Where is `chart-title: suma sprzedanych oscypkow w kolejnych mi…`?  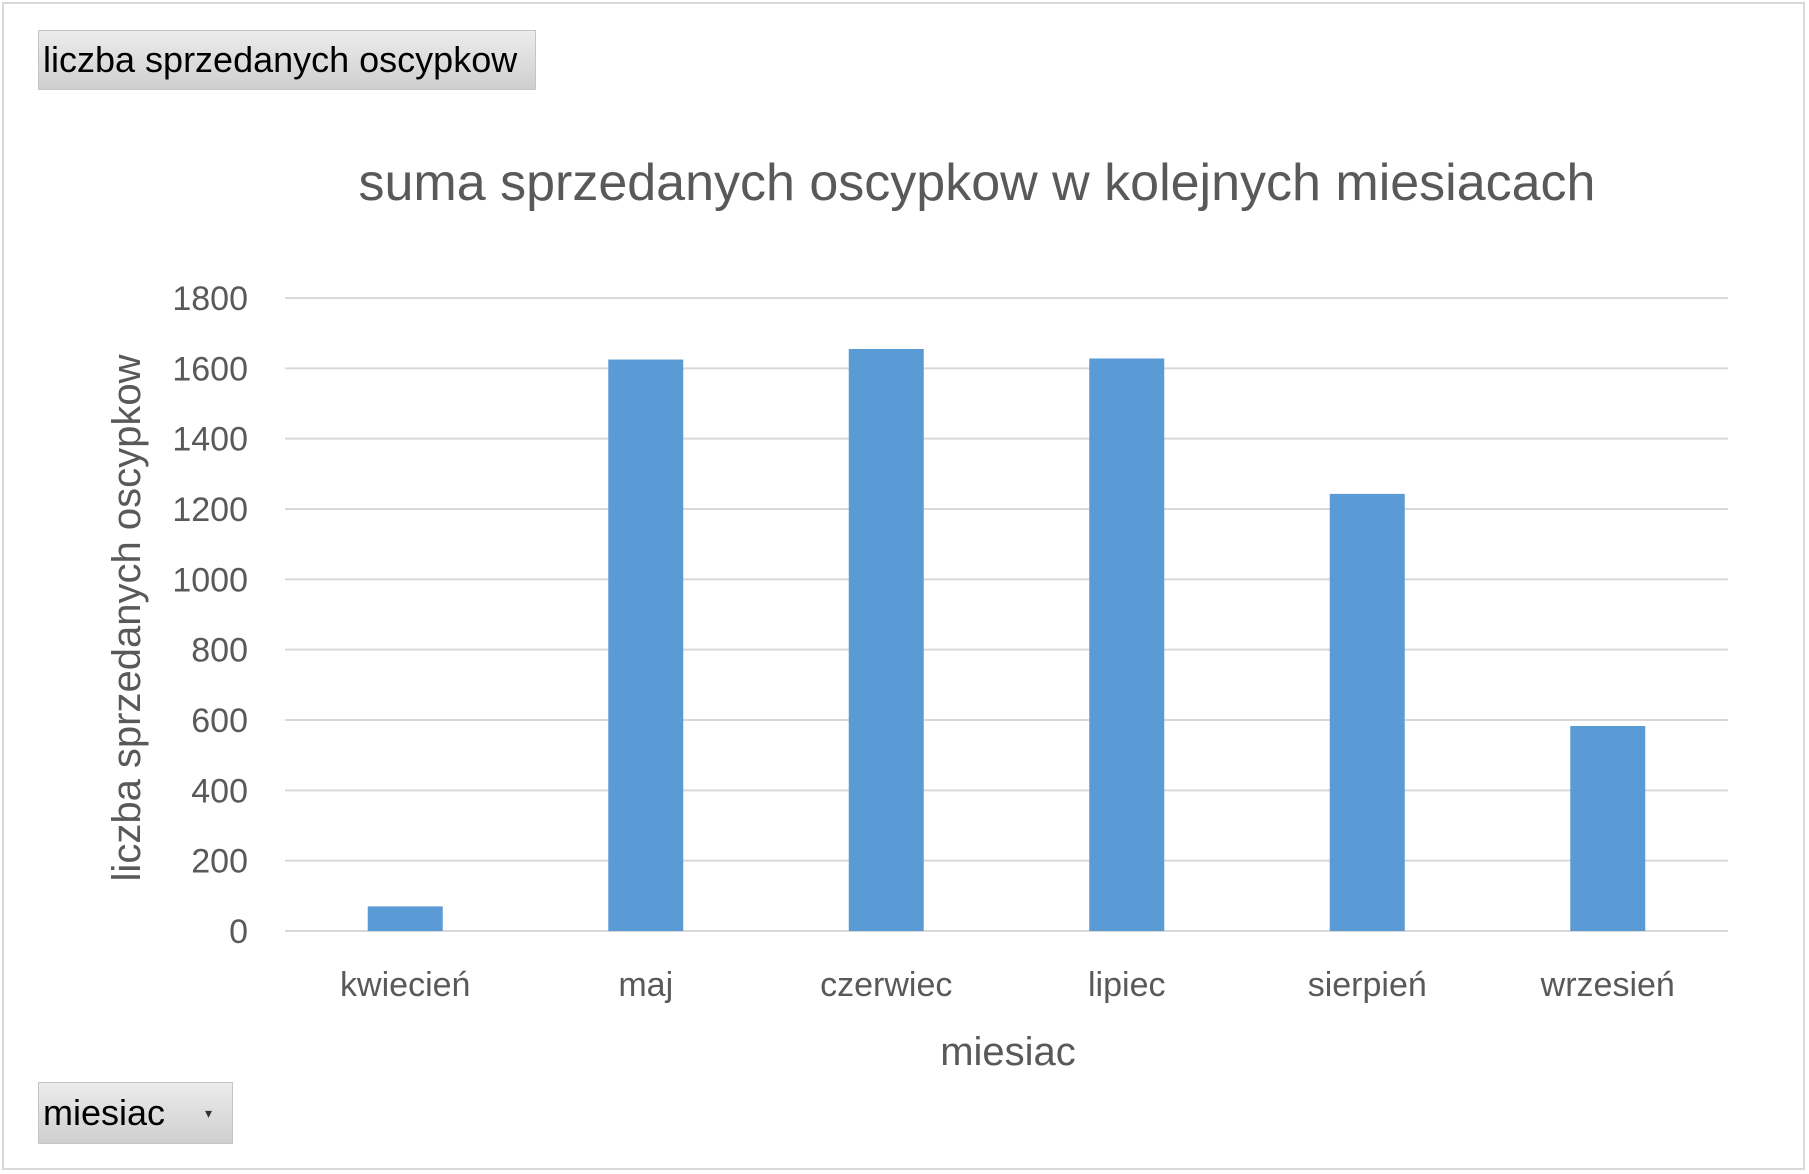 chart-title: suma sprzedanych oscypkow w kolejnych mi… is located at coordinates (977, 183).